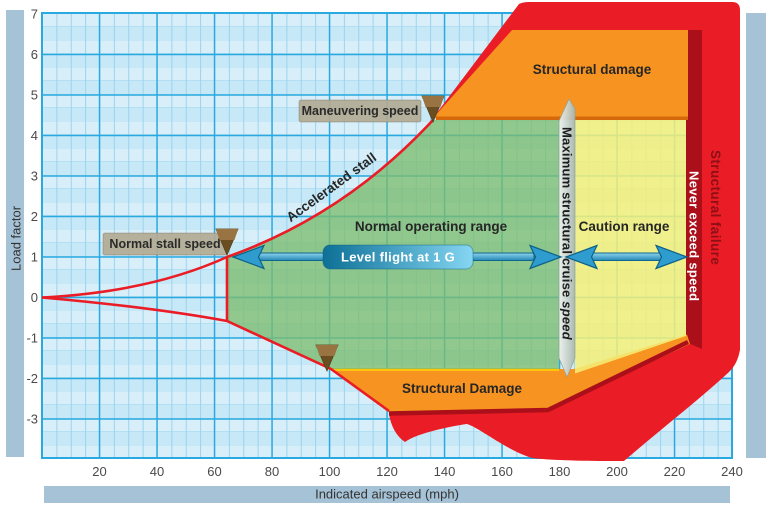 The width and height of the screenshot is (768, 508). Describe the element at coordinates (431, 226) in the screenshot. I see `normal-operating-range-label: Normal operating range` at that location.